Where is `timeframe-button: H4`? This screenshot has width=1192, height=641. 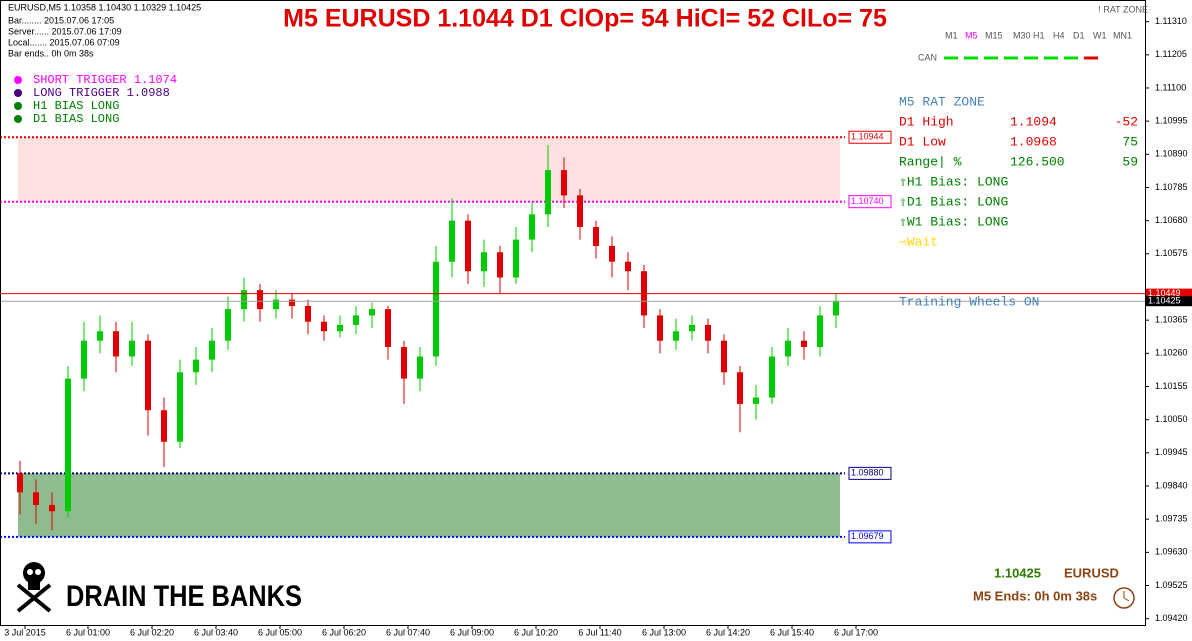 timeframe-button: H4 is located at coordinates (1059, 35).